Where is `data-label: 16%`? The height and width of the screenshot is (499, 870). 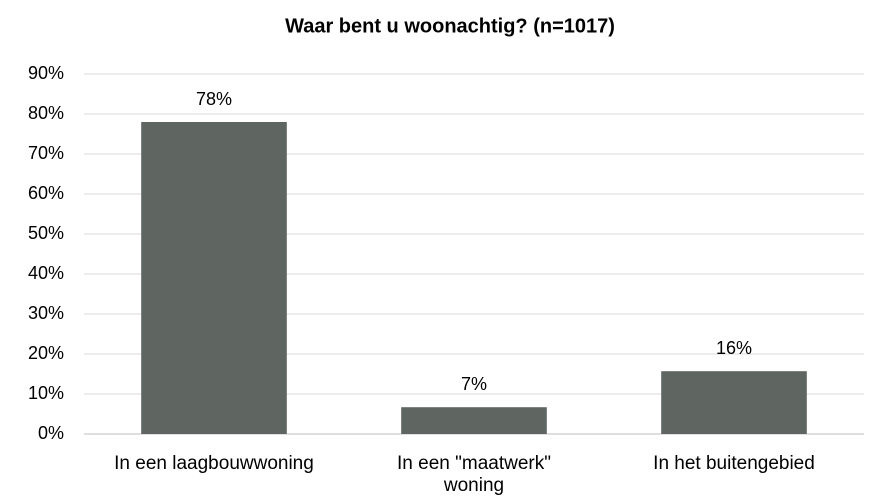
data-label: 16% is located at coordinates (734, 348).